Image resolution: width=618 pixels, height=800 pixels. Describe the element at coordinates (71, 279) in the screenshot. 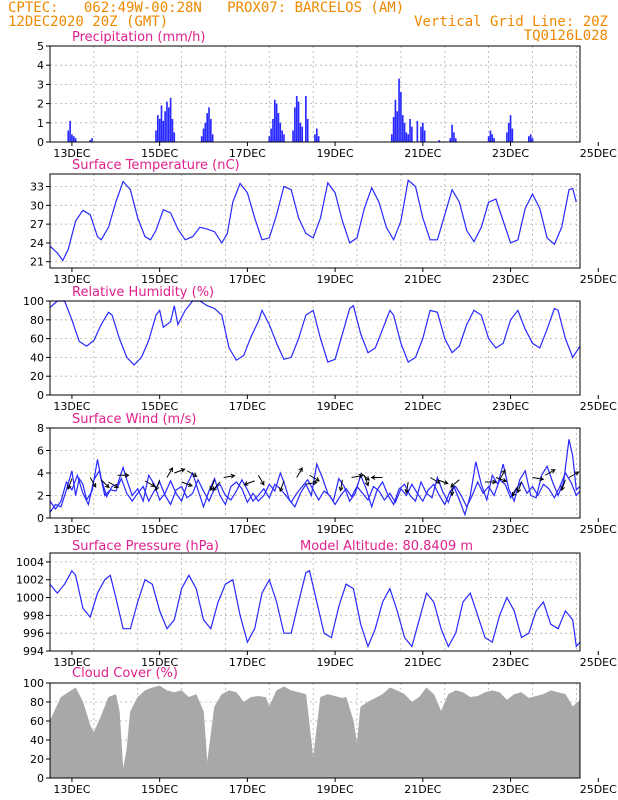

I see `x-tick-label: 13DEC` at that location.